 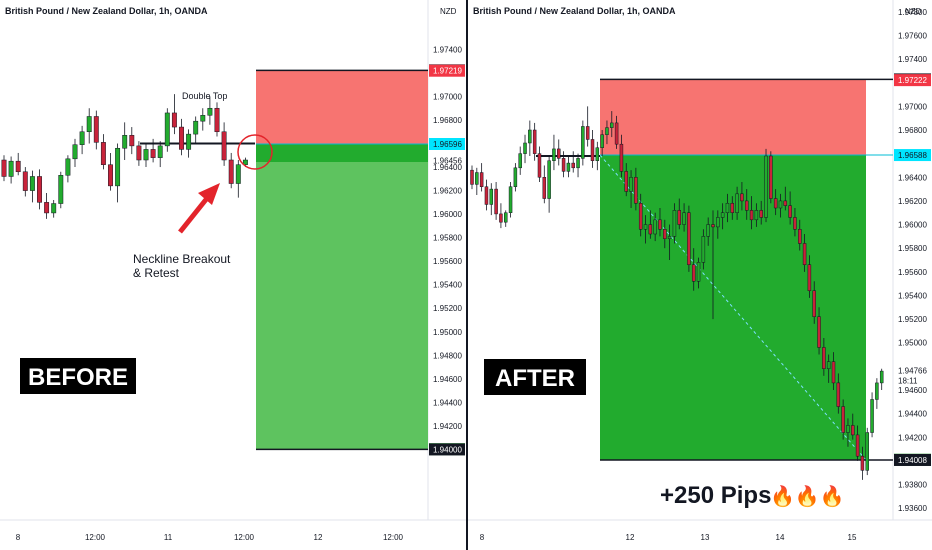 I want to click on price-badge-label: 1.94766, so click(x=912, y=370).